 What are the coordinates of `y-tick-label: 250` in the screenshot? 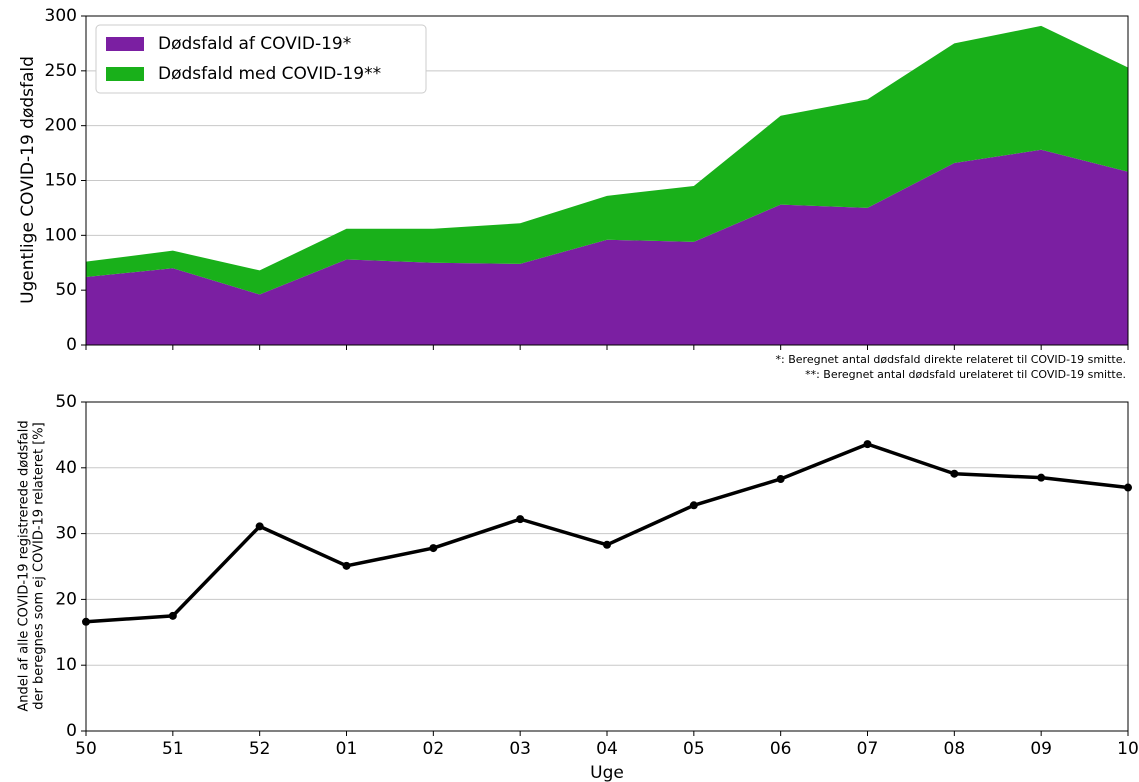 It's located at (61, 71).